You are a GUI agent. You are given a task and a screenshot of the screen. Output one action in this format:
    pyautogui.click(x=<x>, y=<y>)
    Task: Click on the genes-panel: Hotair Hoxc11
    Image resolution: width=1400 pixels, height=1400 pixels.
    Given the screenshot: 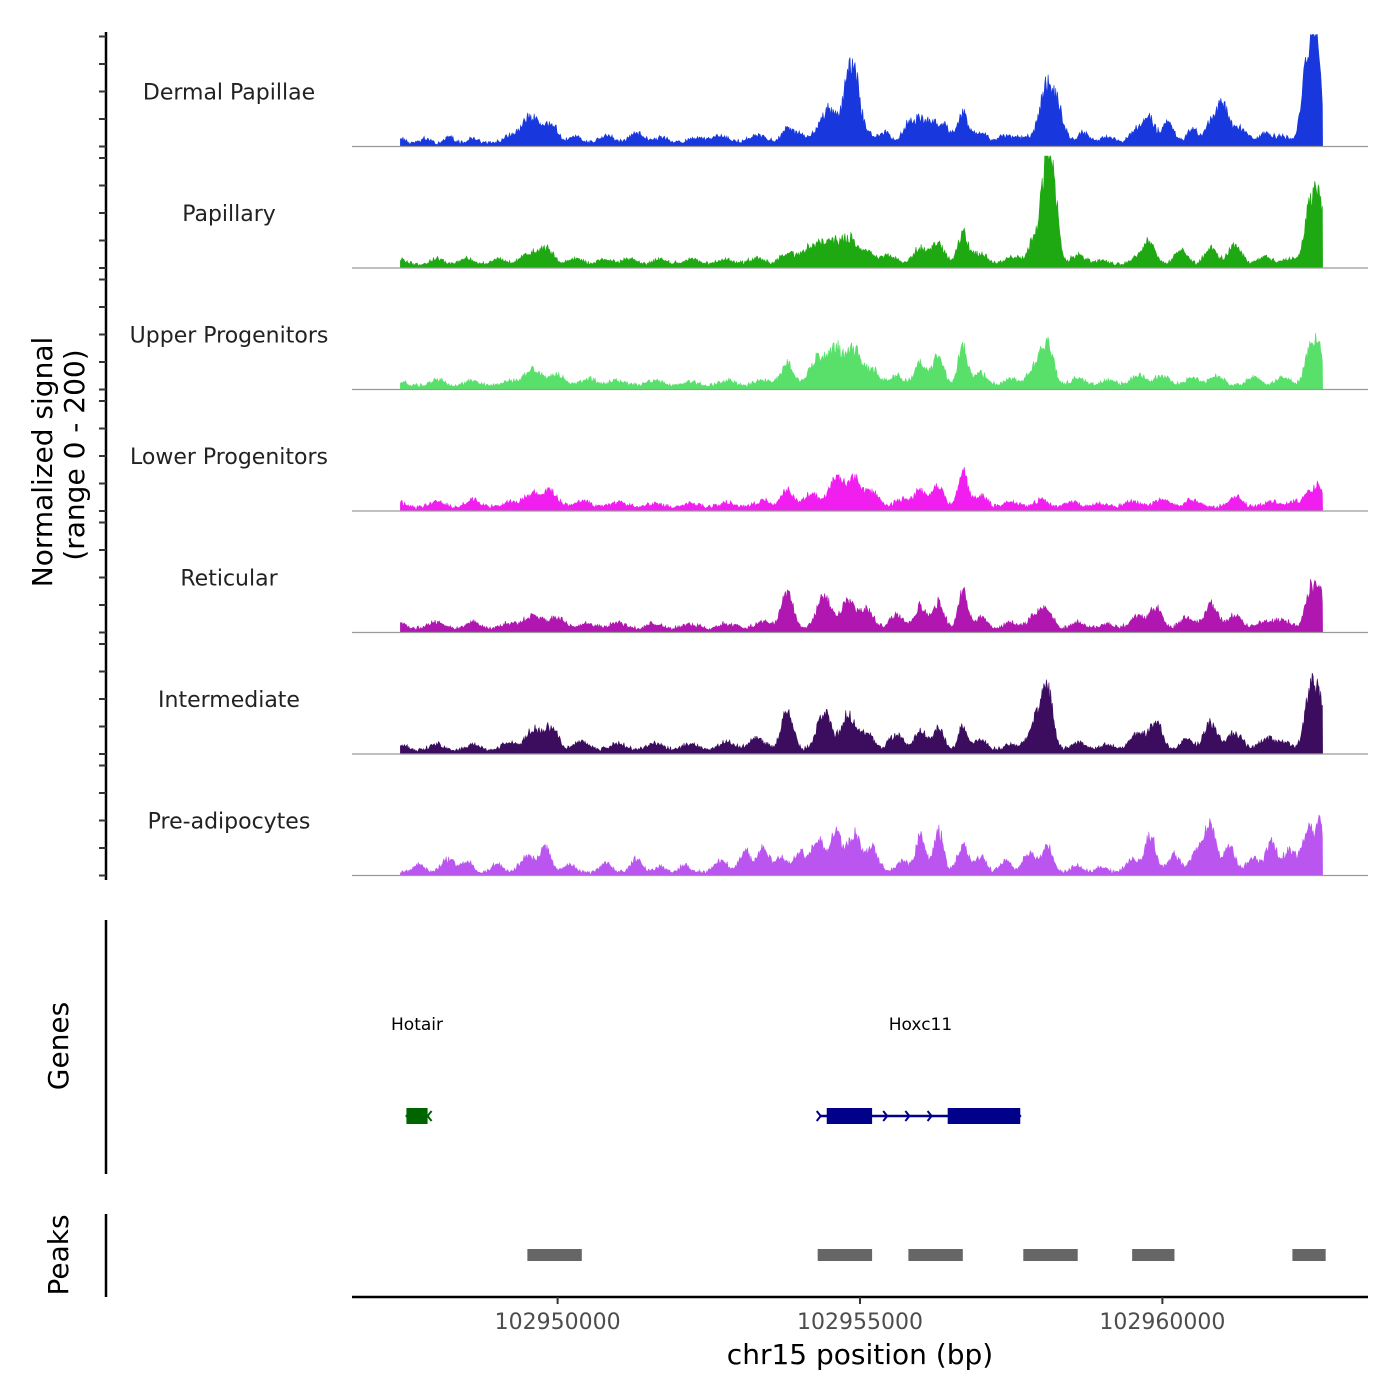 What is the action you would take?
    pyautogui.click(x=563, y=1047)
    